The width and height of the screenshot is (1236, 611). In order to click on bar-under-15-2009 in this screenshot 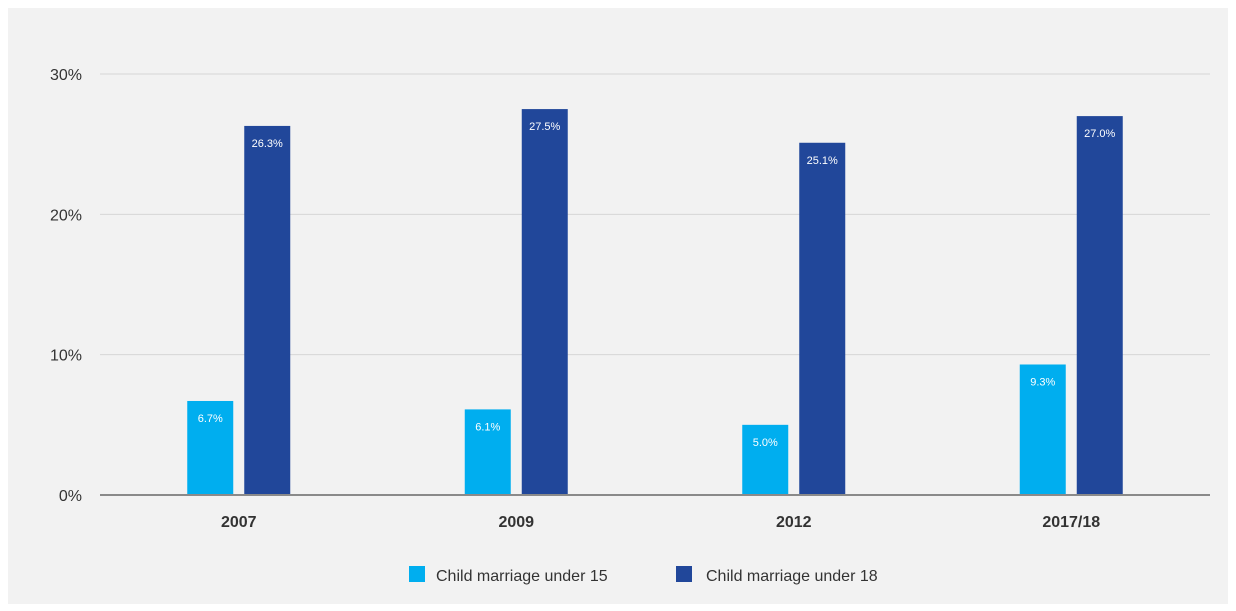, I will do `click(487, 452)`.